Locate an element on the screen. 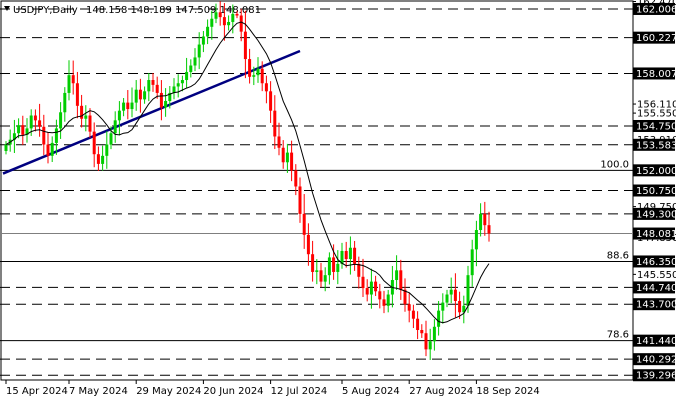 This screenshot has height=400, width=676. price-tag-label: 146.350 is located at coordinates (656, 262).